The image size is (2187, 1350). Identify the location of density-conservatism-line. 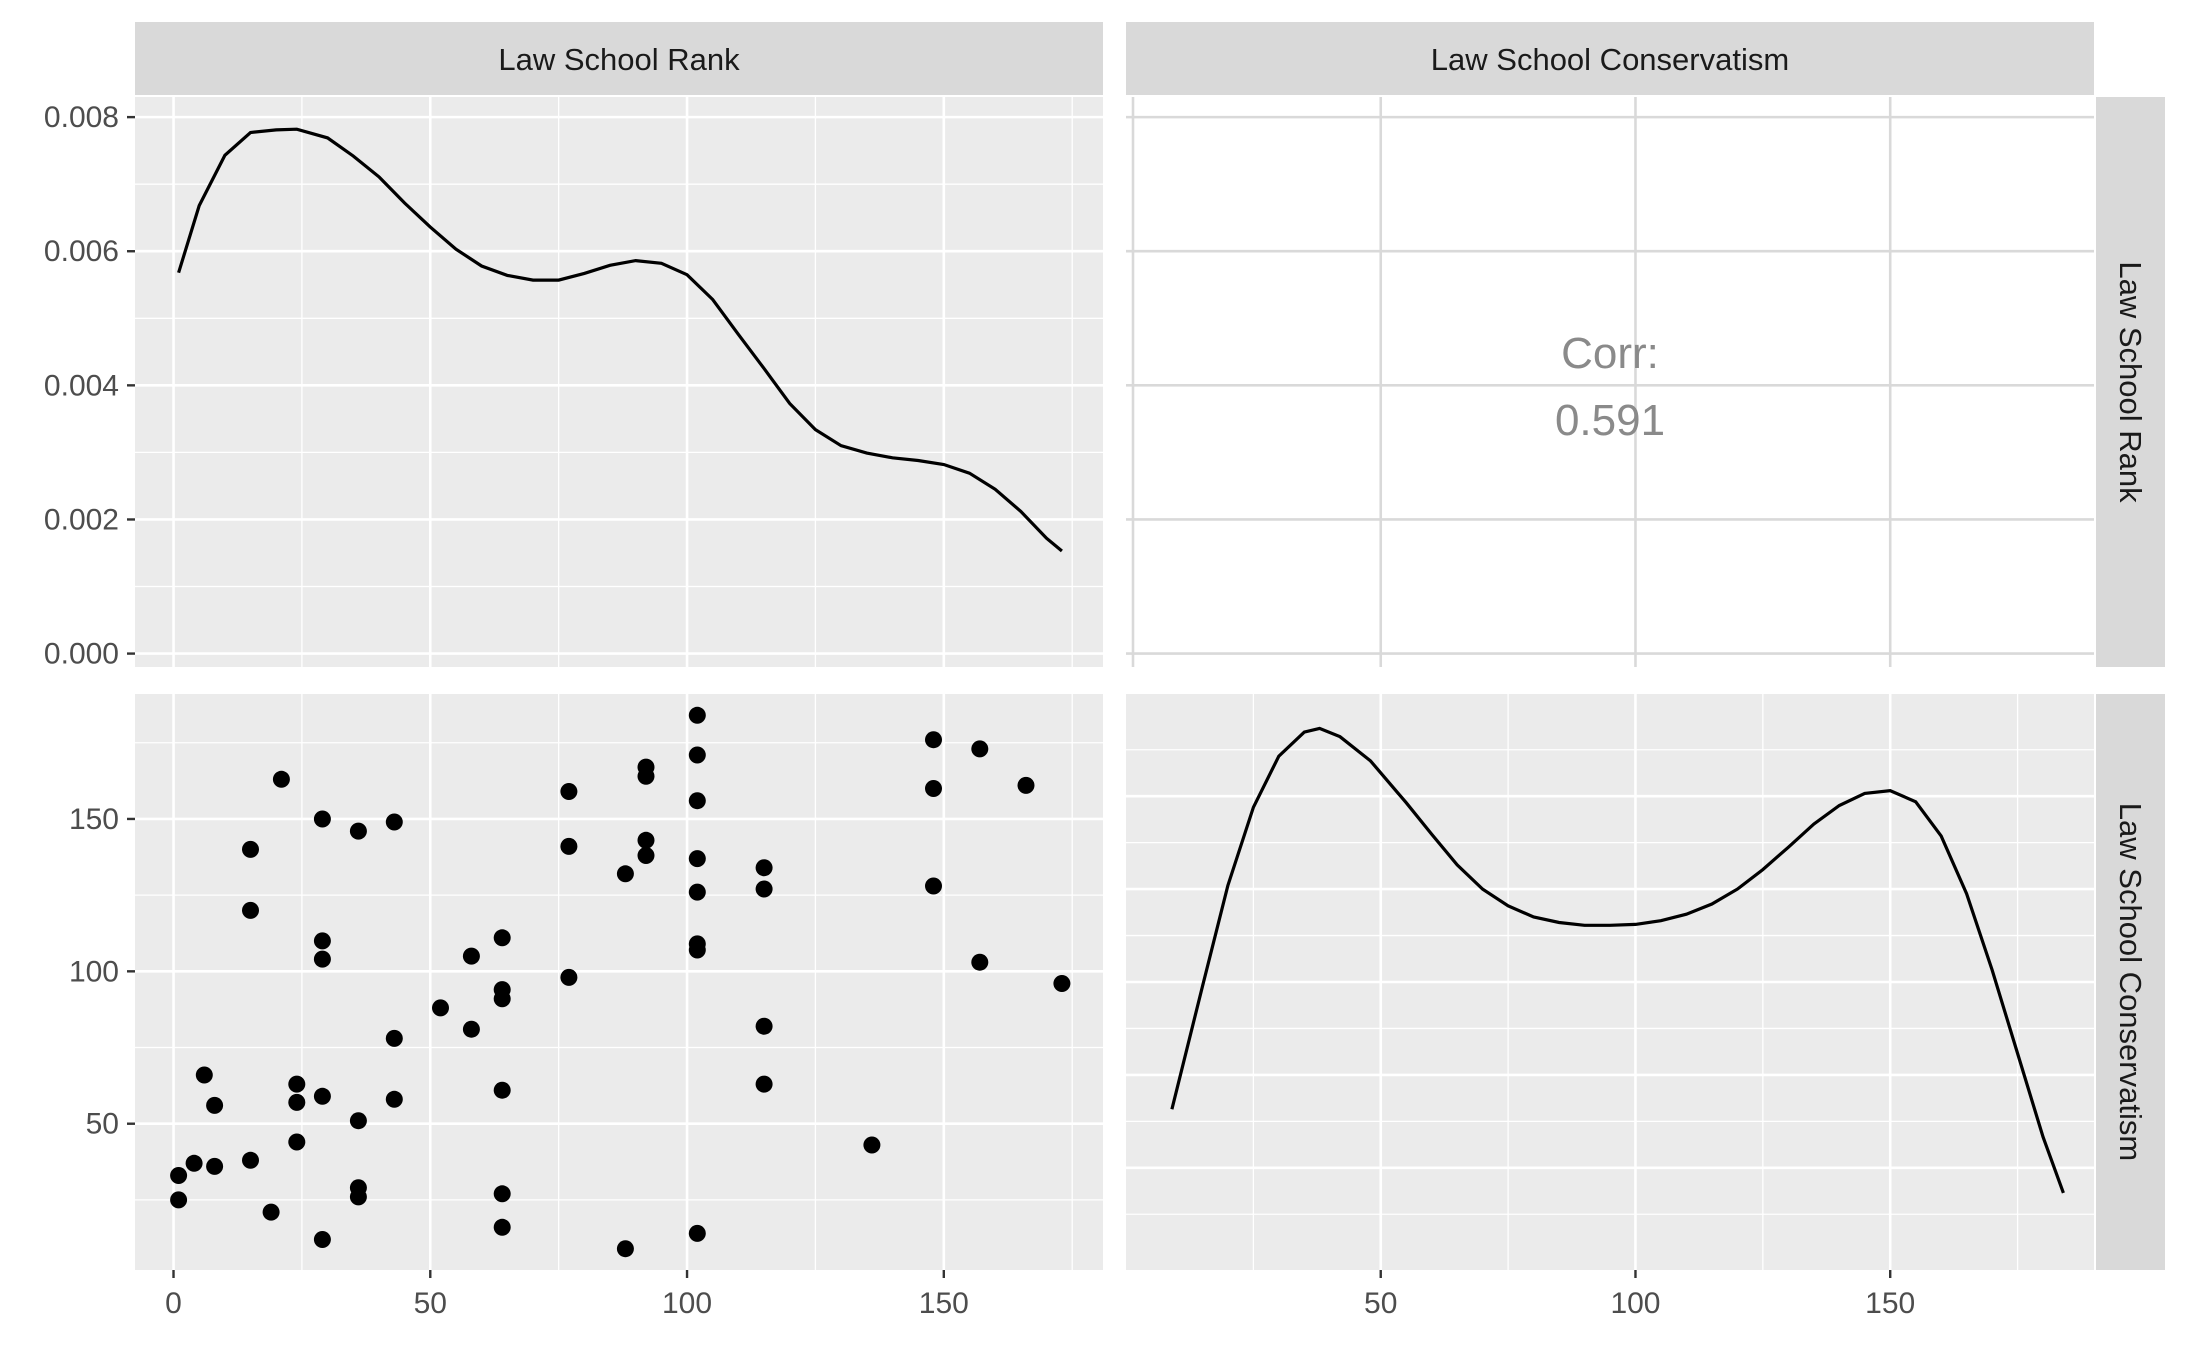
(1617, 960).